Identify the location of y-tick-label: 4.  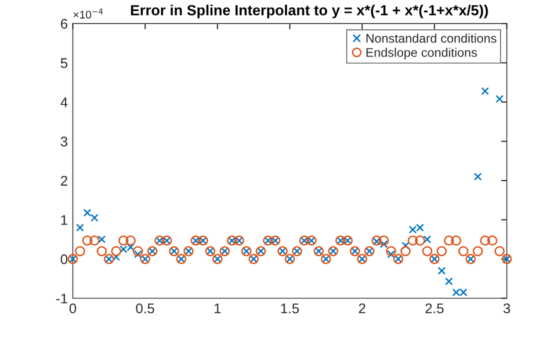
(64, 103).